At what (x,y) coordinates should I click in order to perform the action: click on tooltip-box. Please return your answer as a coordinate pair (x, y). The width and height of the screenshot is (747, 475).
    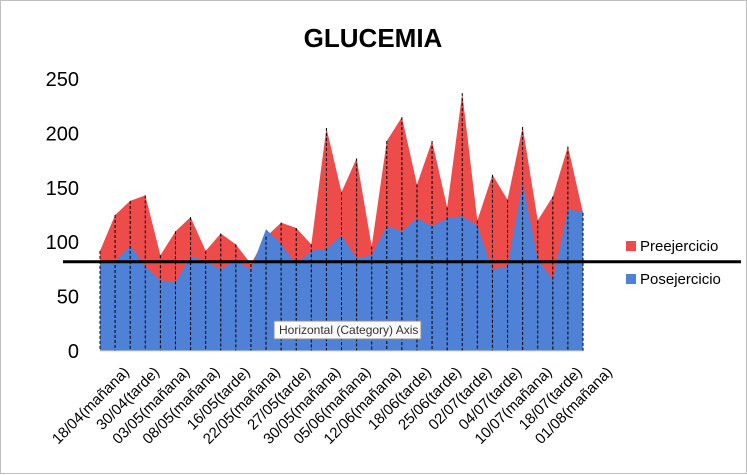
    Looking at the image, I should click on (347, 330).